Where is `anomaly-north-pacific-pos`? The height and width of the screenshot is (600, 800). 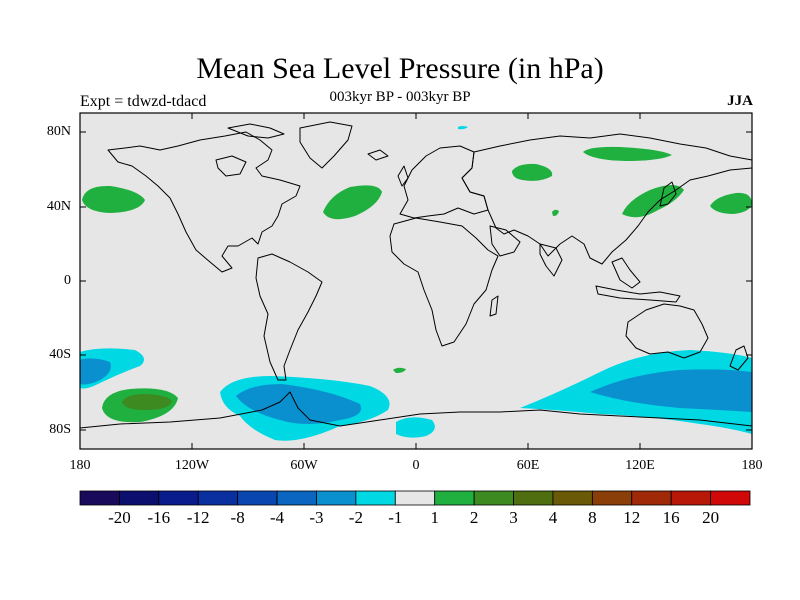
anomaly-north-pacific-pos is located at coordinates (113, 199).